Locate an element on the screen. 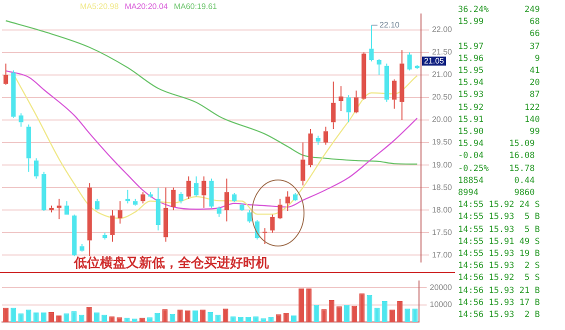  text: 14:56 15.93 2 B is located at coordinates (499, 315).